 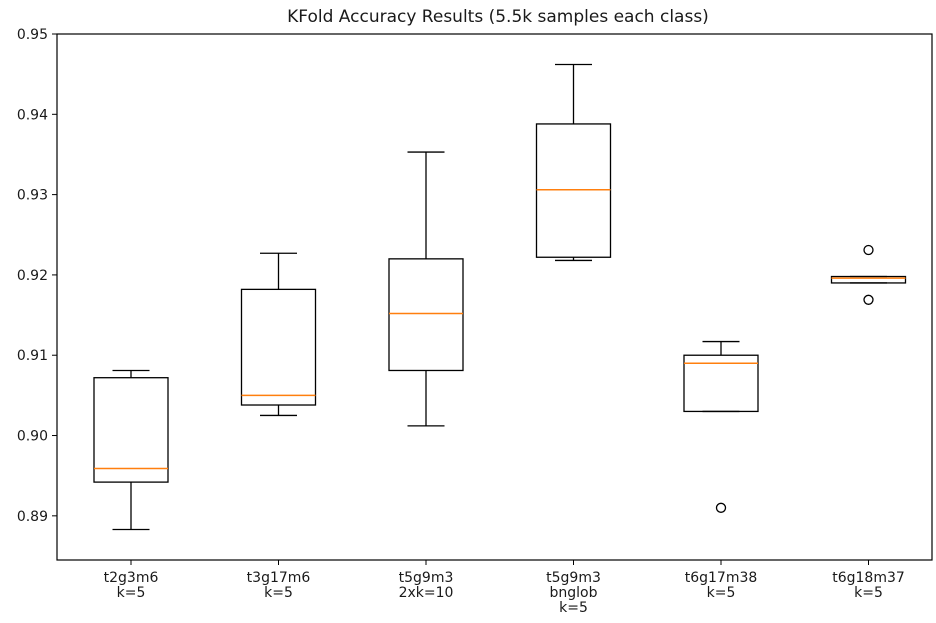 I want to click on y-tick-label: 0.93, so click(x=32, y=196).